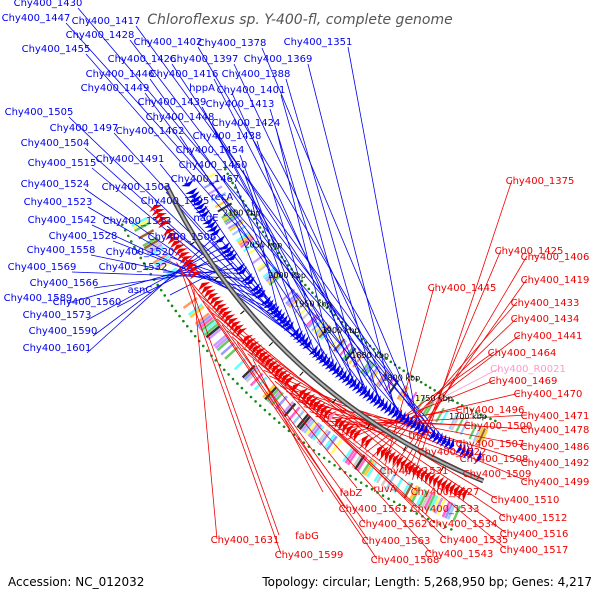 The width and height of the screenshot is (600, 600). What do you see at coordinates (192, 243) in the screenshot?
I see `tick-mark` at bounding box center [192, 243].